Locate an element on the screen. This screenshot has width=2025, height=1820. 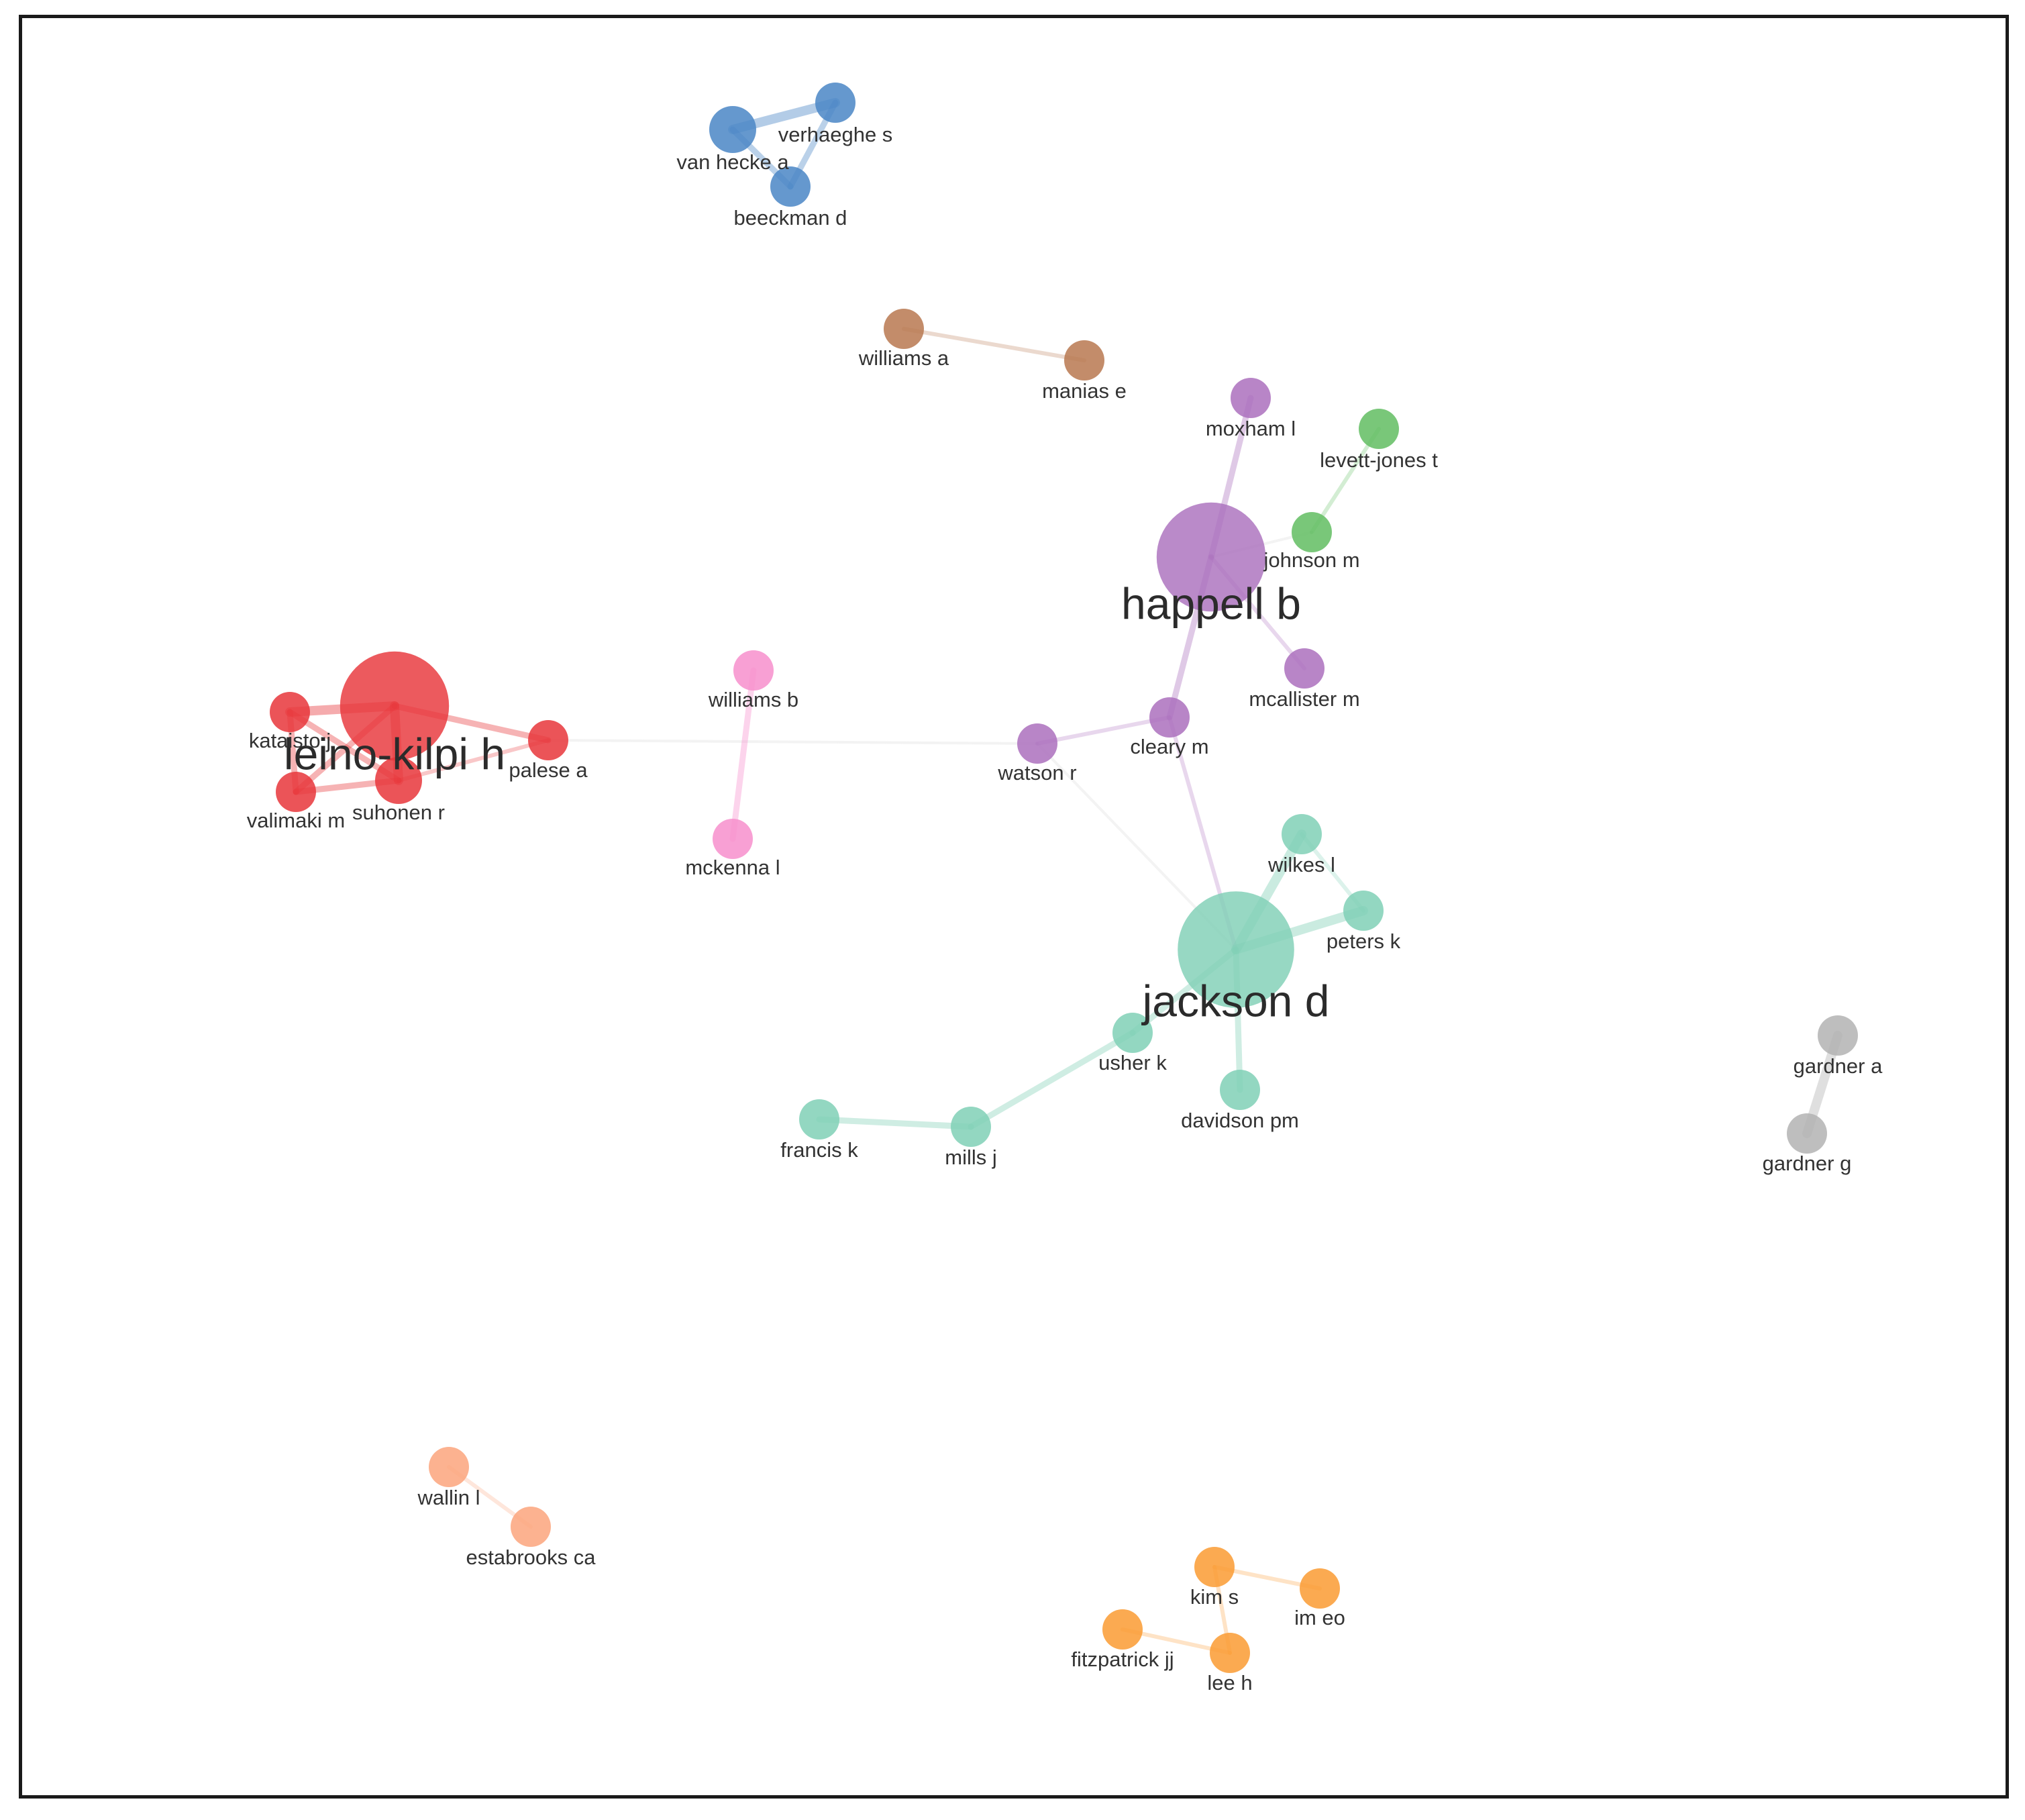
node-label-williams-a: williams a is located at coordinates (903, 358).